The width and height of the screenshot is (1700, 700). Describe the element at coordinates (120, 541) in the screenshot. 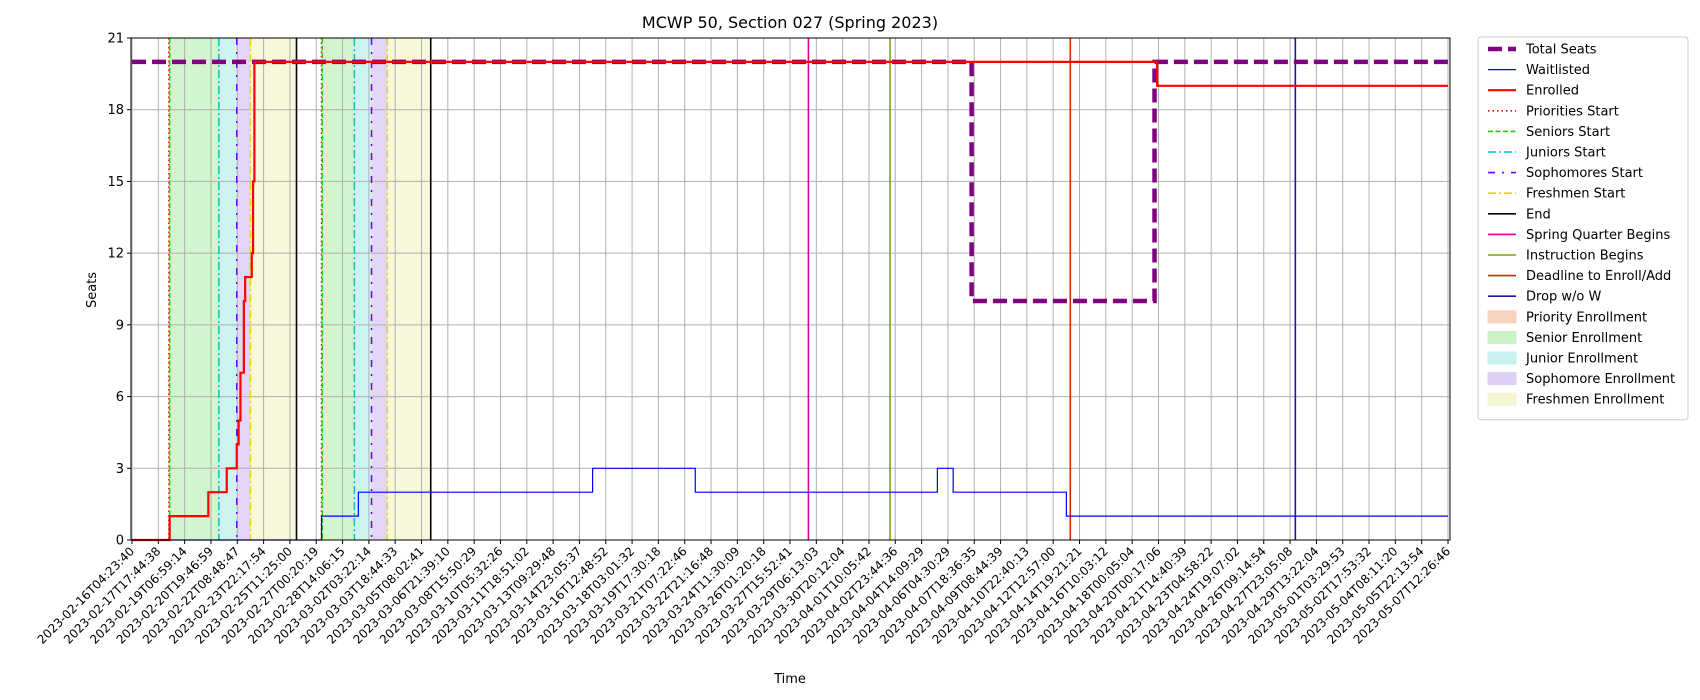

I see `y-tick-label: 0` at that location.